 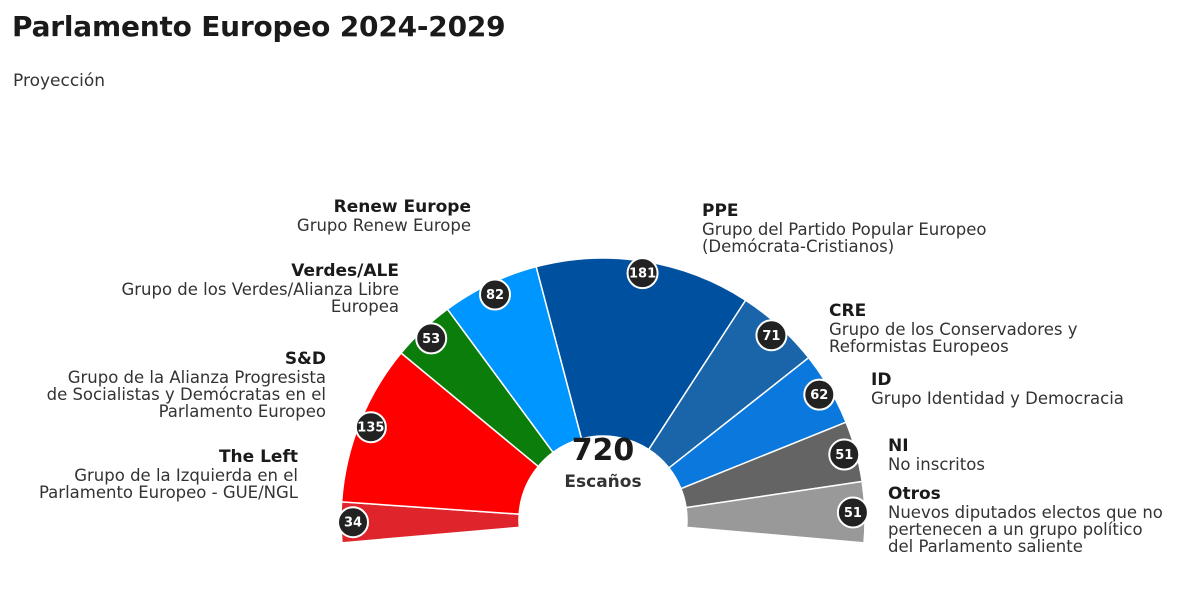 What do you see at coordinates (197, 377) in the screenshot?
I see `group-description-s-d: Grupo de la Alianza Progresista` at bounding box center [197, 377].